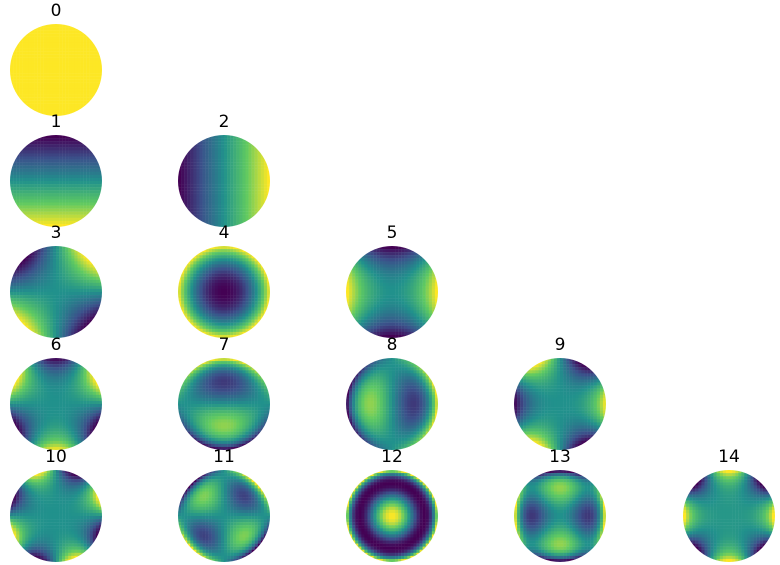  Describe the element at coordinates (224, 457) in the screenshot. I see `mode-label-11: 11` at that location.